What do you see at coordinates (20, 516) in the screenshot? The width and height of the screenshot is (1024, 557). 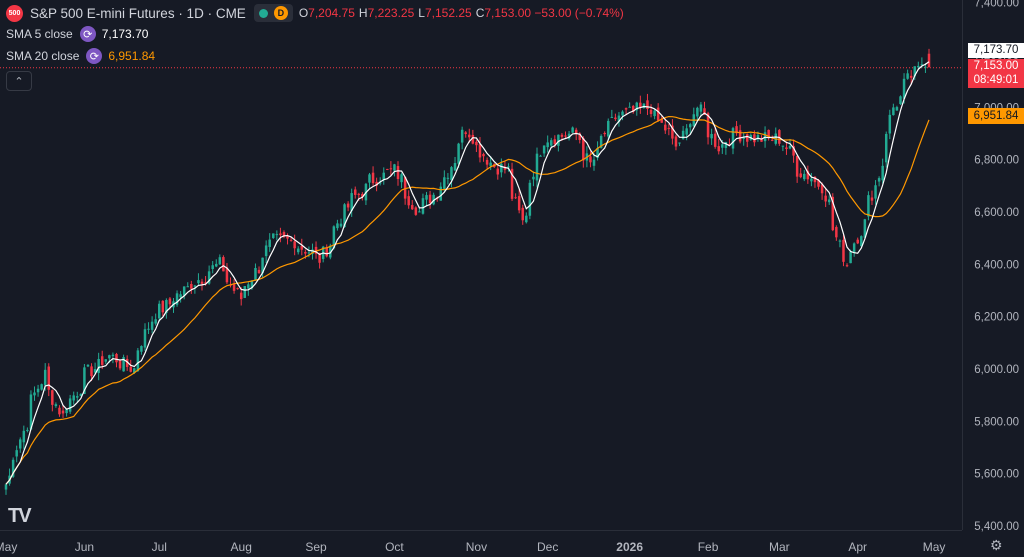 I see `tradingview-logo: TV` at bounding box center [20, 516].